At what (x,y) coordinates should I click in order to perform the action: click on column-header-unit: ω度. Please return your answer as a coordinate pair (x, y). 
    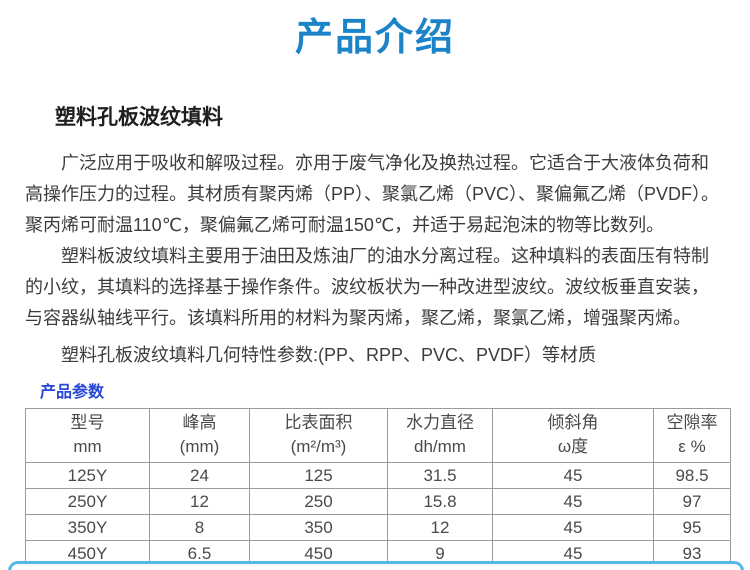
    Looking at the image, I should click on (573, 446).